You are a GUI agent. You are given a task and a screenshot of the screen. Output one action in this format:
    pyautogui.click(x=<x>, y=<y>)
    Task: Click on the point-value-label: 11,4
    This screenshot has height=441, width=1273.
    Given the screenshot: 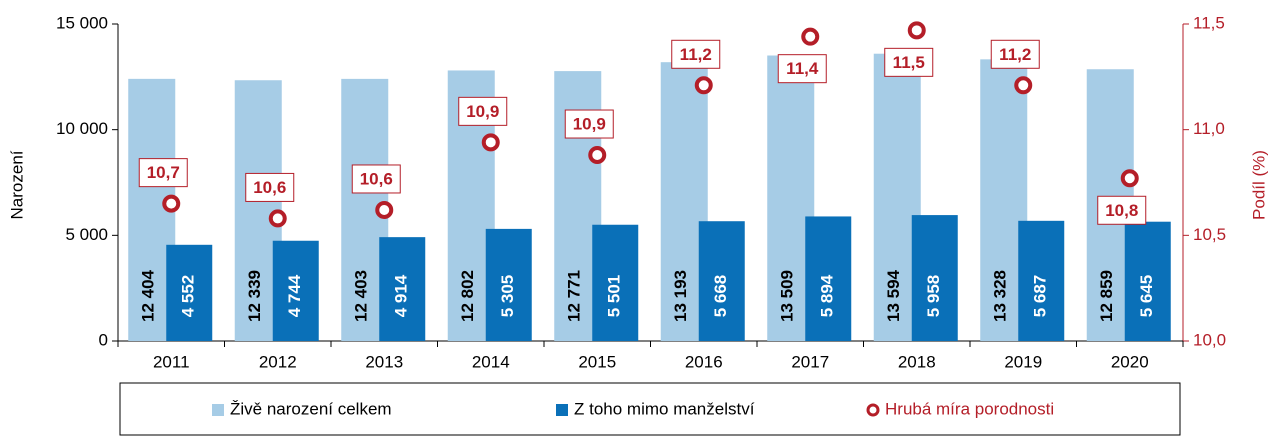 What is the action you would take?
    pyautogui.click(x=802, y=68)
    